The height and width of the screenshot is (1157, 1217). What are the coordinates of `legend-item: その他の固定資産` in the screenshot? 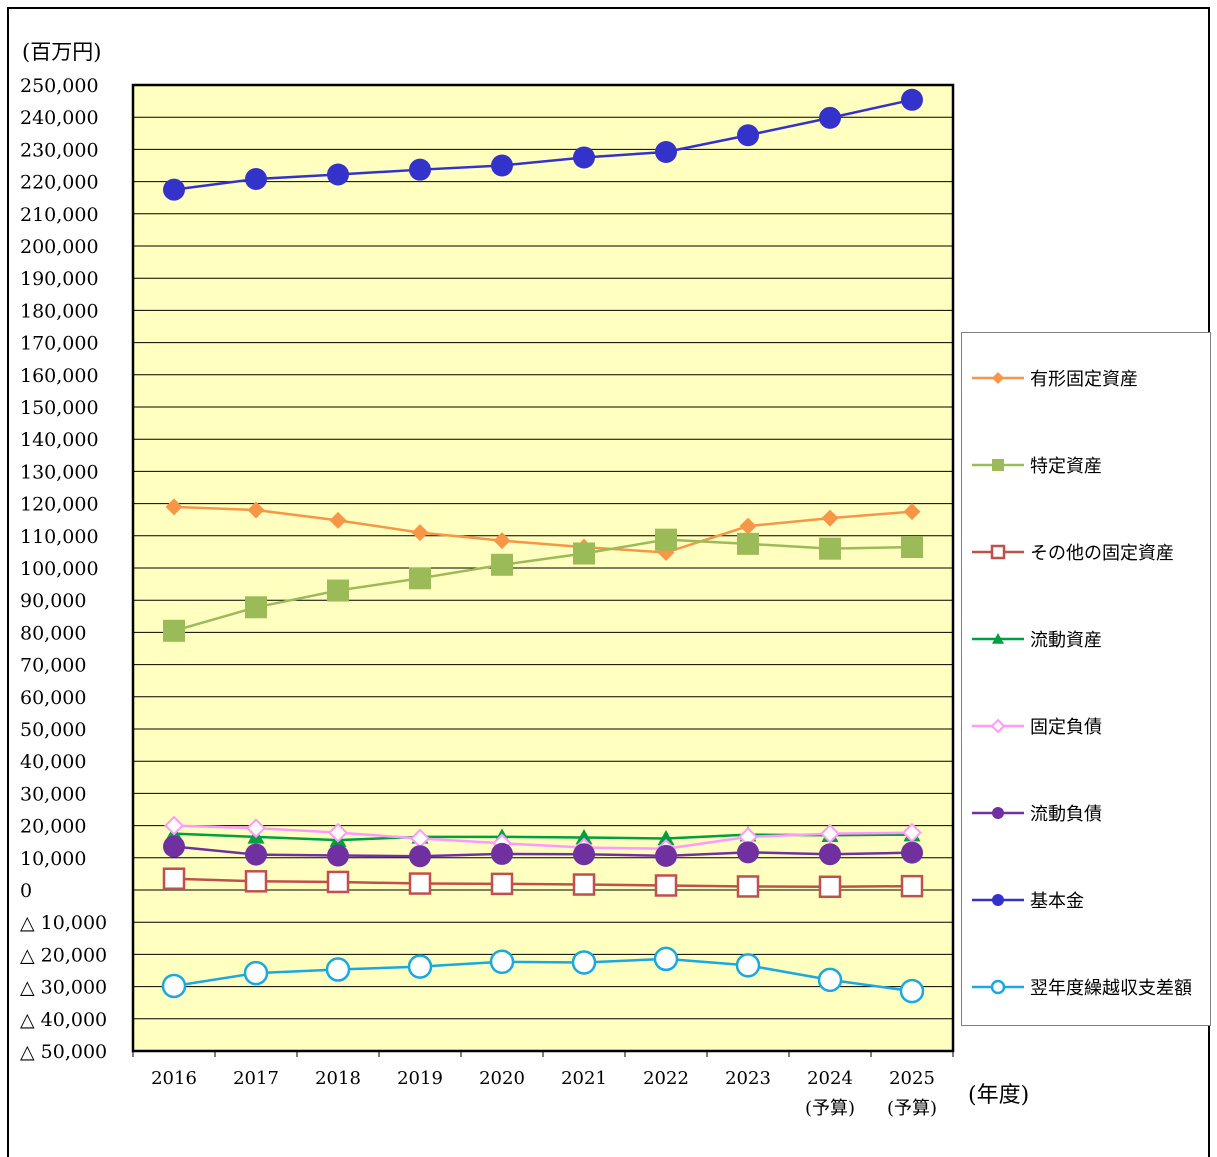 It's located at (1072, 552).